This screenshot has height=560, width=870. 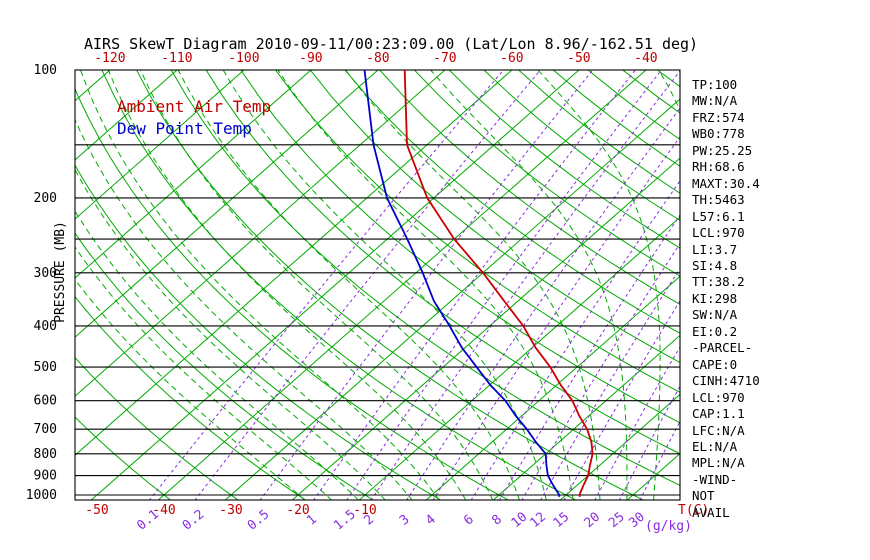 What do you see at coordinates (497, 520) in the screenshot?
I see `mixing-ratio-tick: 8` at bounding box center [497, 520].